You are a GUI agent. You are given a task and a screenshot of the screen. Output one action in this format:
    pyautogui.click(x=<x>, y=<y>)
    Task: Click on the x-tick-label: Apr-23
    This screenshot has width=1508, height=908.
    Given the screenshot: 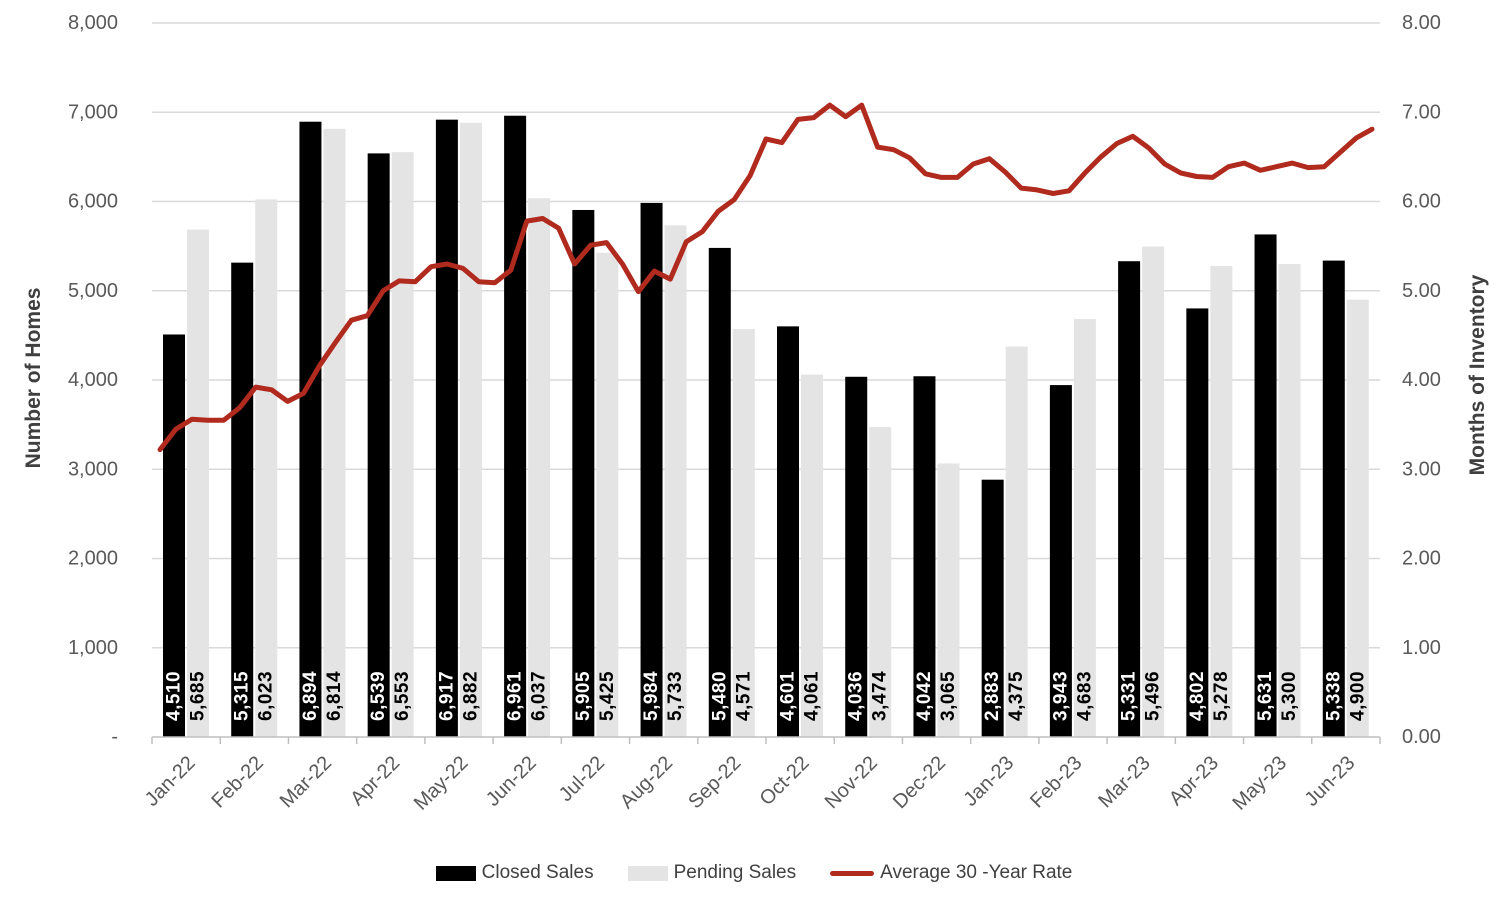 What is the action you would take?
    pyautogui.click(x=1194, y=781)
    